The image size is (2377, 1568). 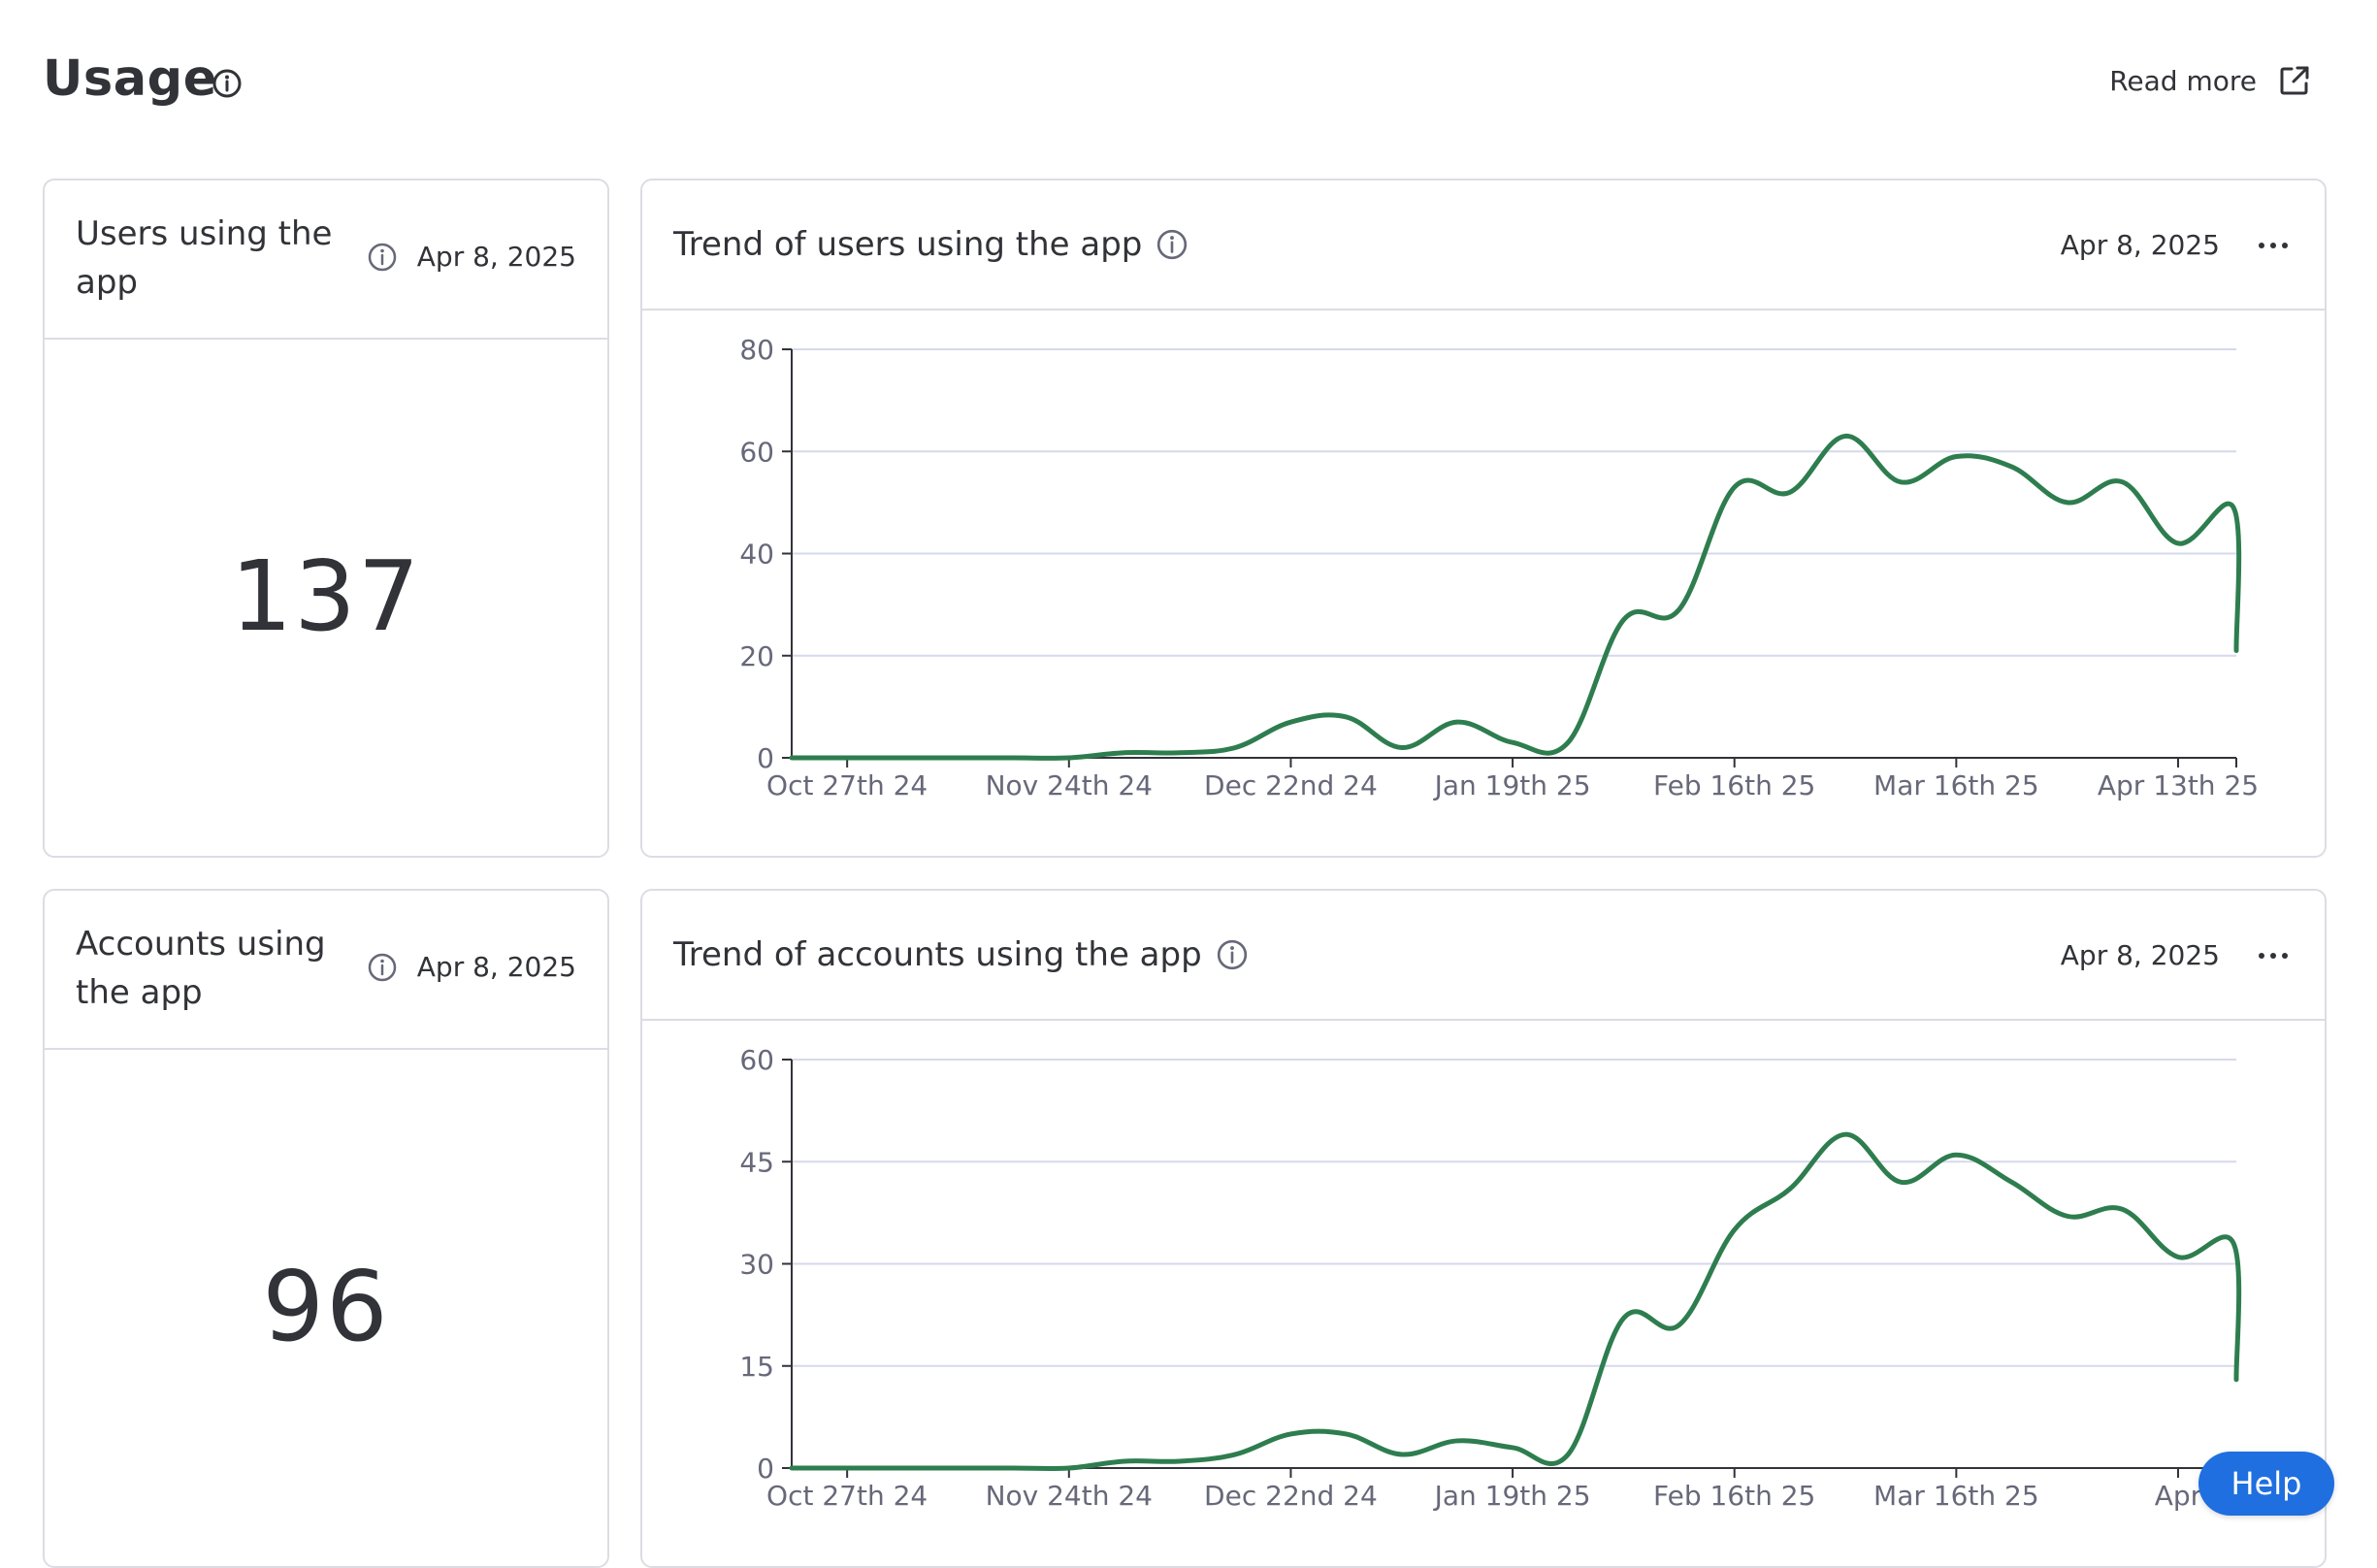 I want to click on y-tick-label: 80, so click(x=756, y=350).